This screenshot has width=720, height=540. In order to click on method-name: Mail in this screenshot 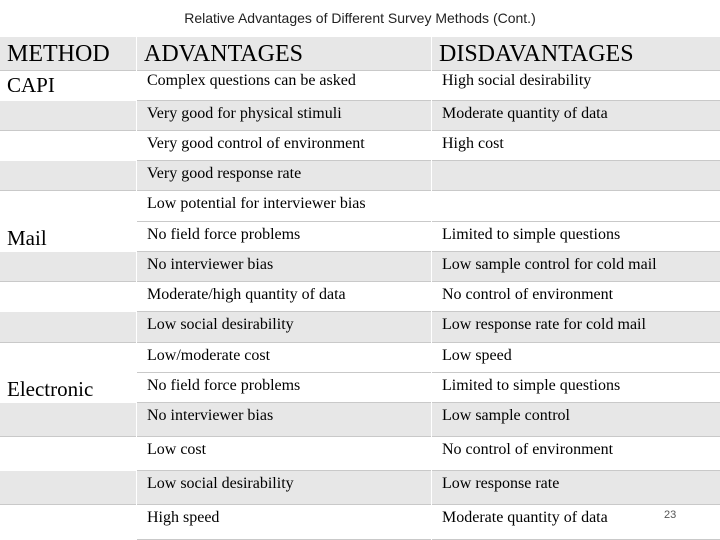, I will do `click(27, 238)`.